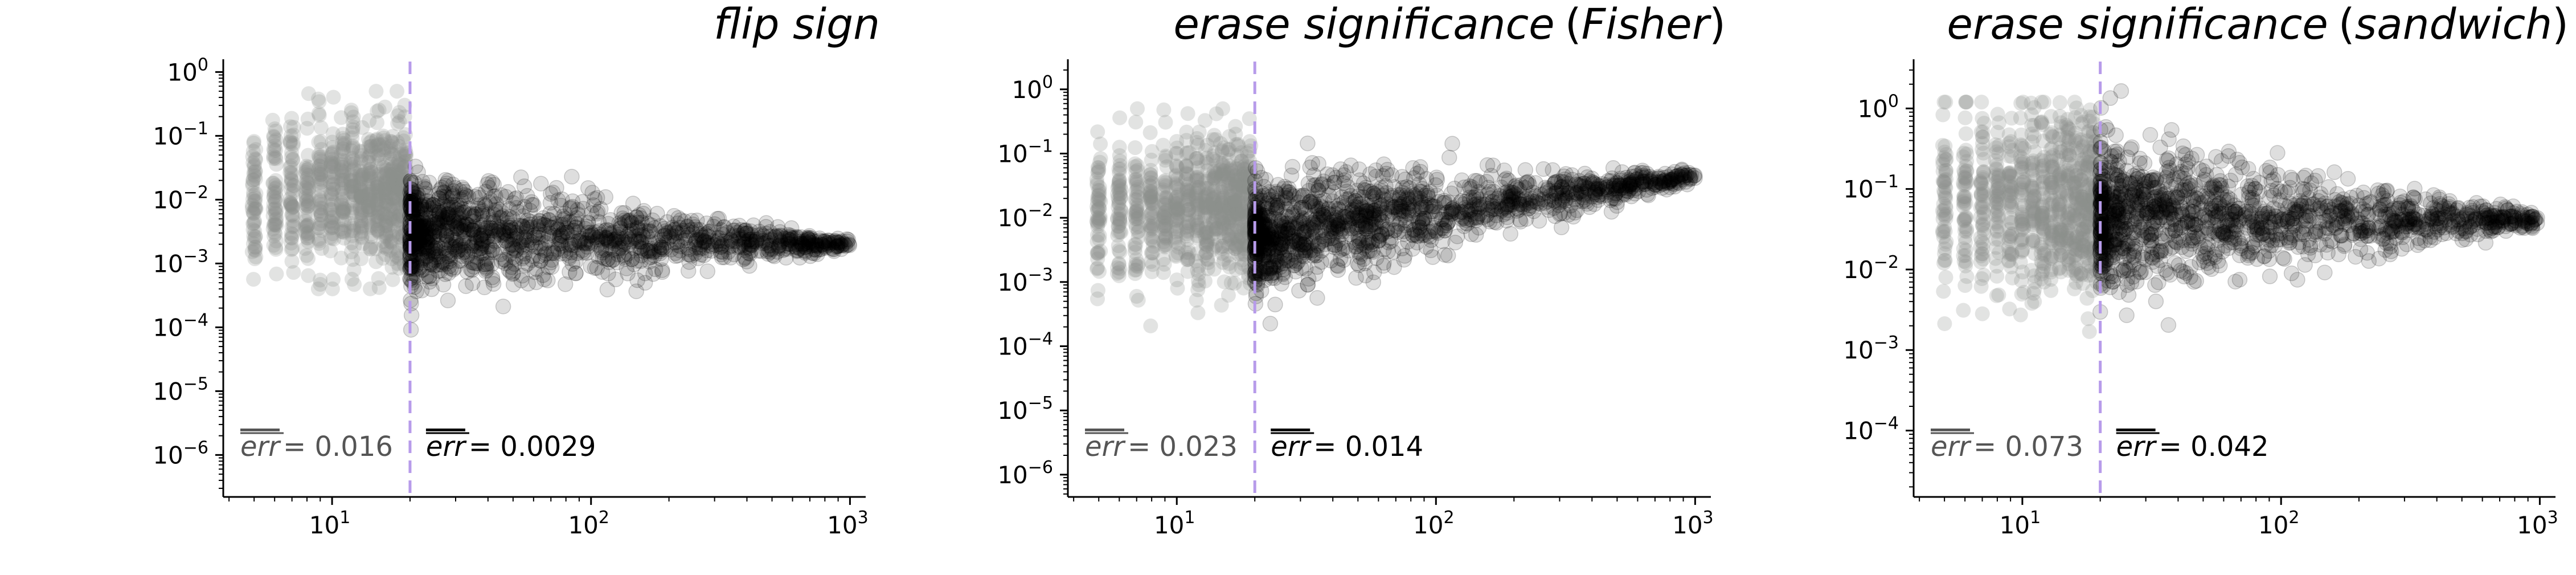  What do you see at coordinates (1025, 473) in the screenshot?
I see `y-tick-label: 10⁻⁶` at bounding box center [1025, 473].